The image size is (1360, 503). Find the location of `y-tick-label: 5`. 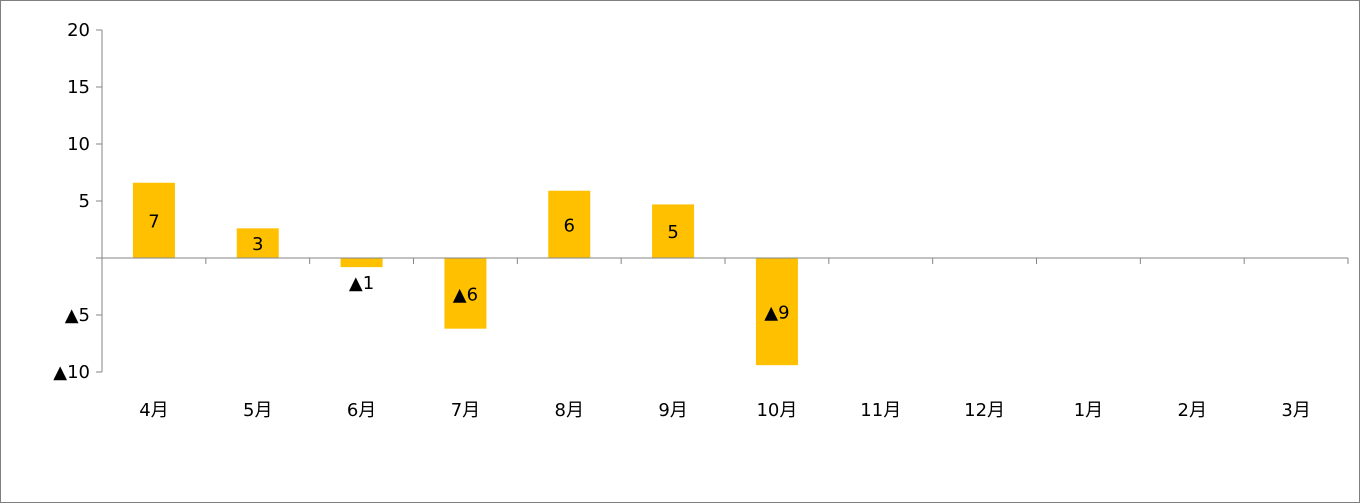

y-tick-label: 5 is located at coordinates (84, 201).